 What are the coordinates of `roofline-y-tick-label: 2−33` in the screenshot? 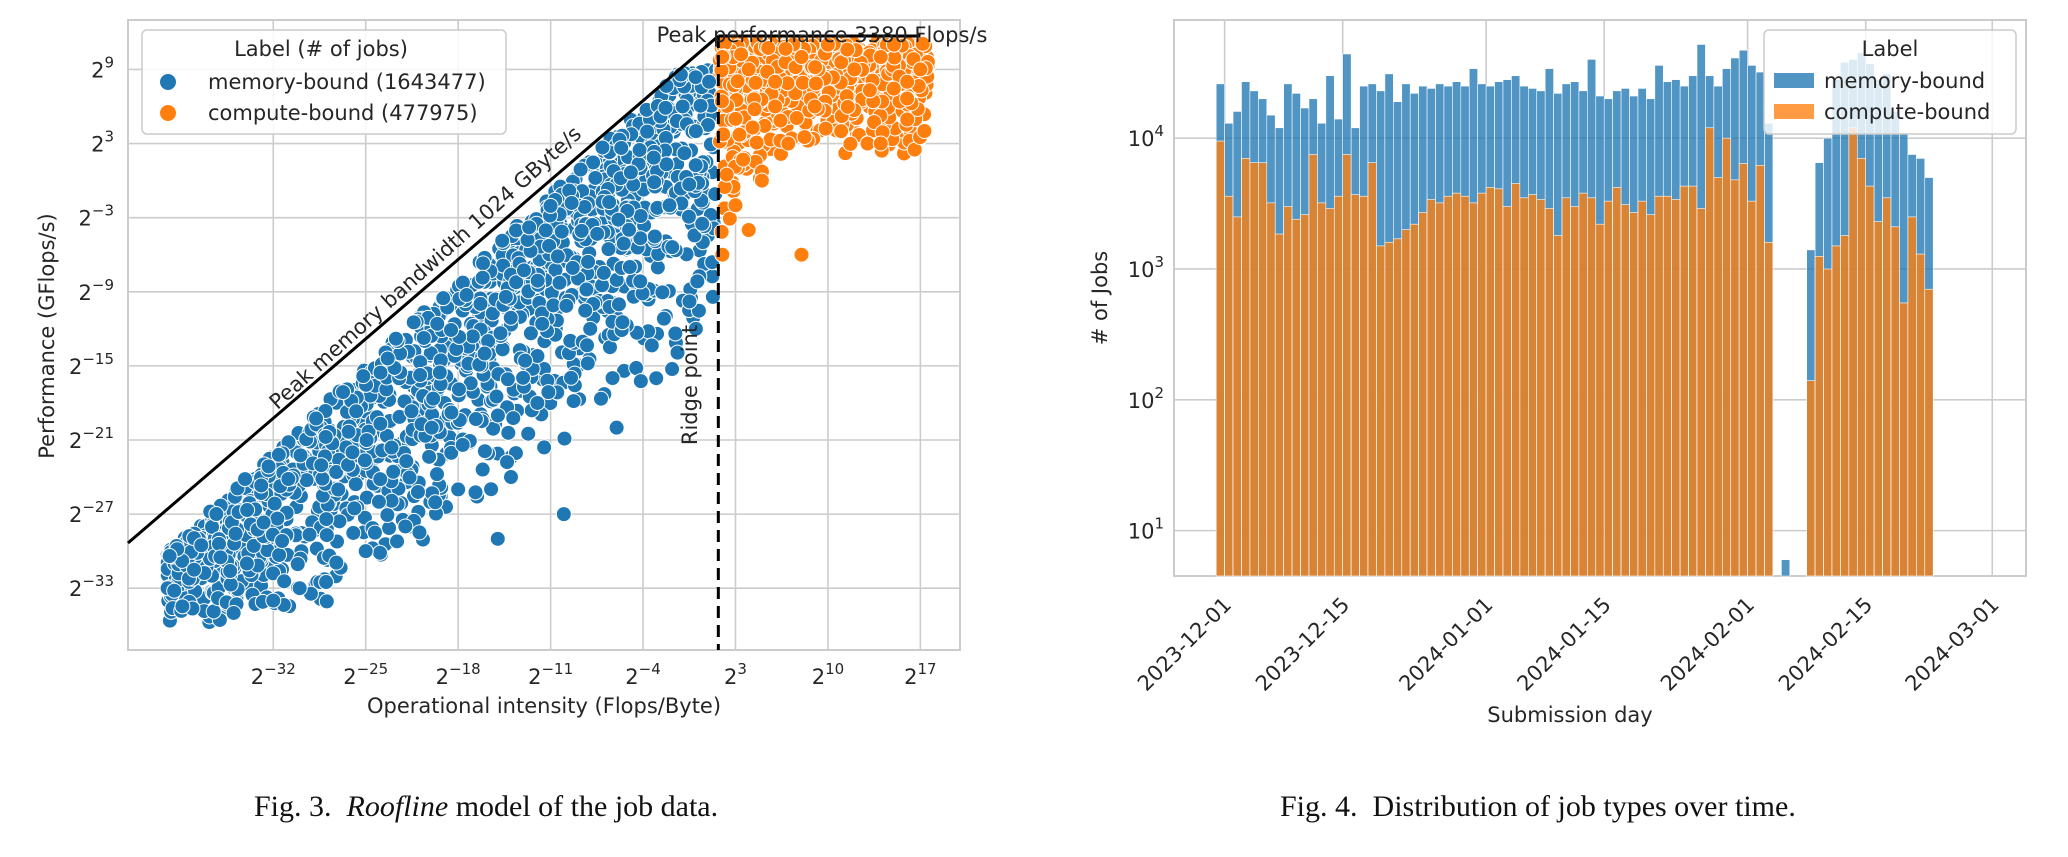 It's located at (91, 586).